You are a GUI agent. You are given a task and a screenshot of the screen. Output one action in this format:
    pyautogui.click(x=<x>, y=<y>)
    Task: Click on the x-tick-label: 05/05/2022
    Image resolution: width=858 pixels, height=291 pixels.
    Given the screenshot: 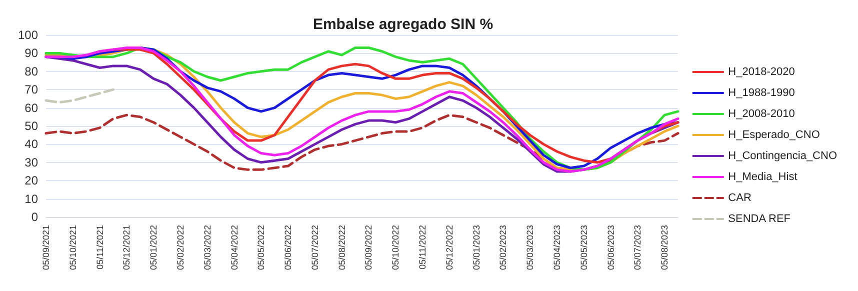 What is the action you would take?
    pyautogui.click(x=261, y=247)
    